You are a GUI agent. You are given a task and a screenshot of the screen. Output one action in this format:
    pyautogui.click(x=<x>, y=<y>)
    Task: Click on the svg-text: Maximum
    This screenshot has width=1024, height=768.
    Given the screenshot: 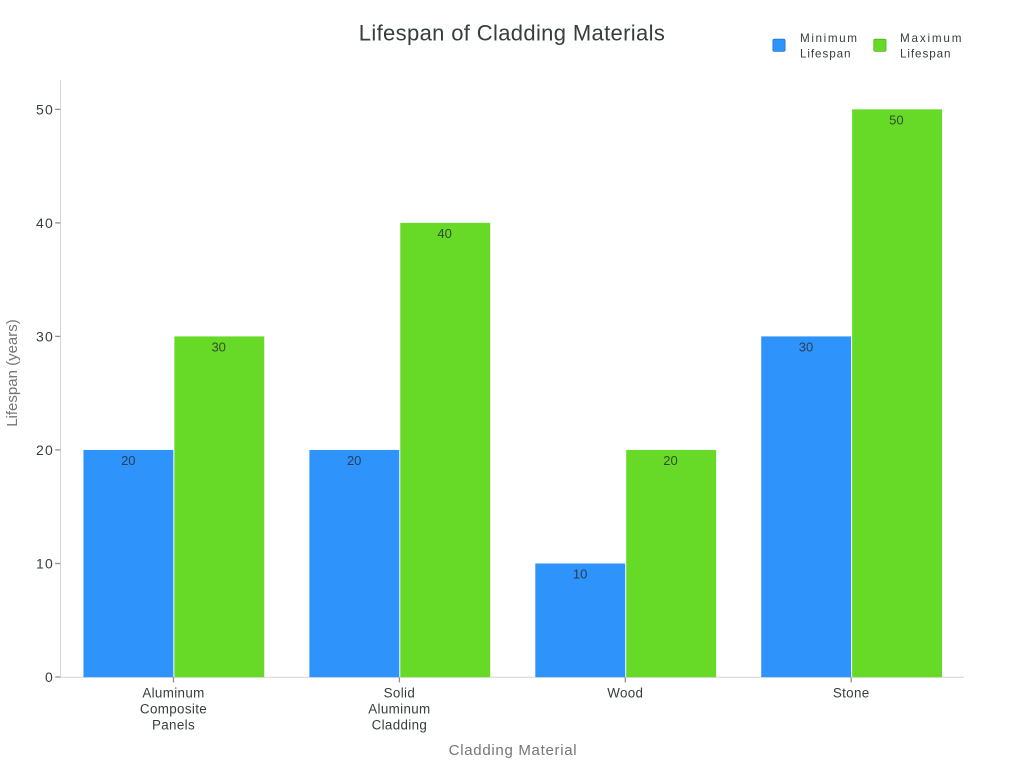 What is the action you would take?
    pyautogui.click(x=931, y=38)
    